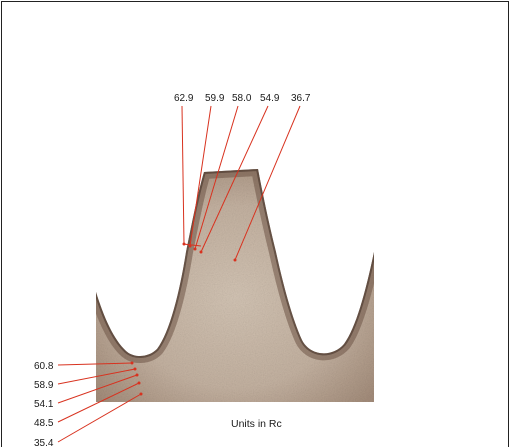  What do you see at coordinates (184, 98) in the screenshot?
I see `flank-reading-1: 62.9` at bounding box center [184, 98].